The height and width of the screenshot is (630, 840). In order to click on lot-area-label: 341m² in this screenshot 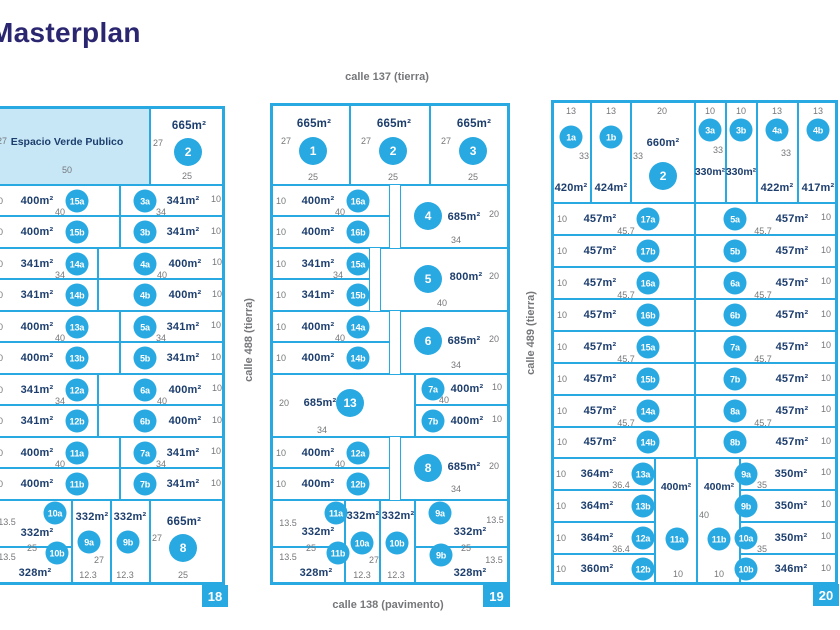, I will do `click(37, 421)`.